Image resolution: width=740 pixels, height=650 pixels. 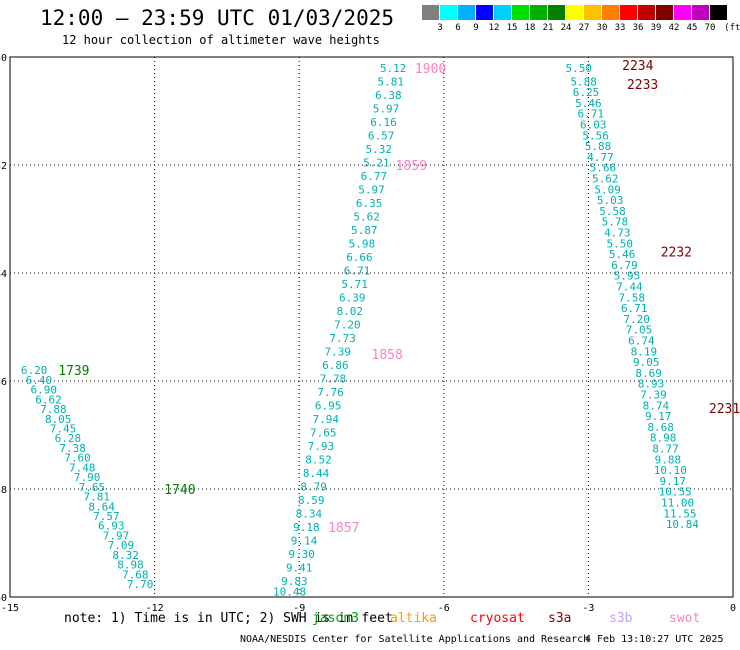 What do you see at coordinates (676, 252) in the screenshot?
I see `time-label: 2232` at bounding box center [676, 252].